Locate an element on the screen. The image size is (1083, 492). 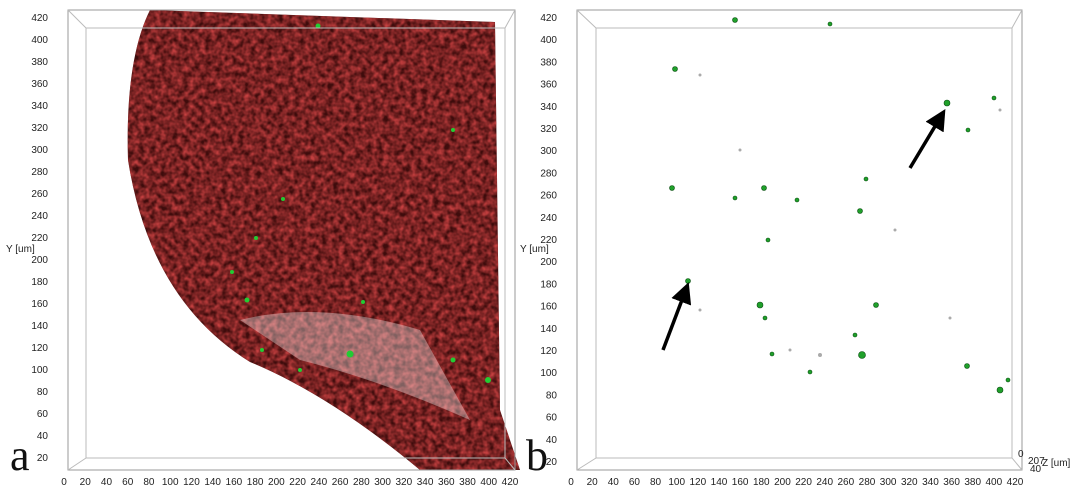
z-axis-label: 0 is located at coordinates (1021, 454).